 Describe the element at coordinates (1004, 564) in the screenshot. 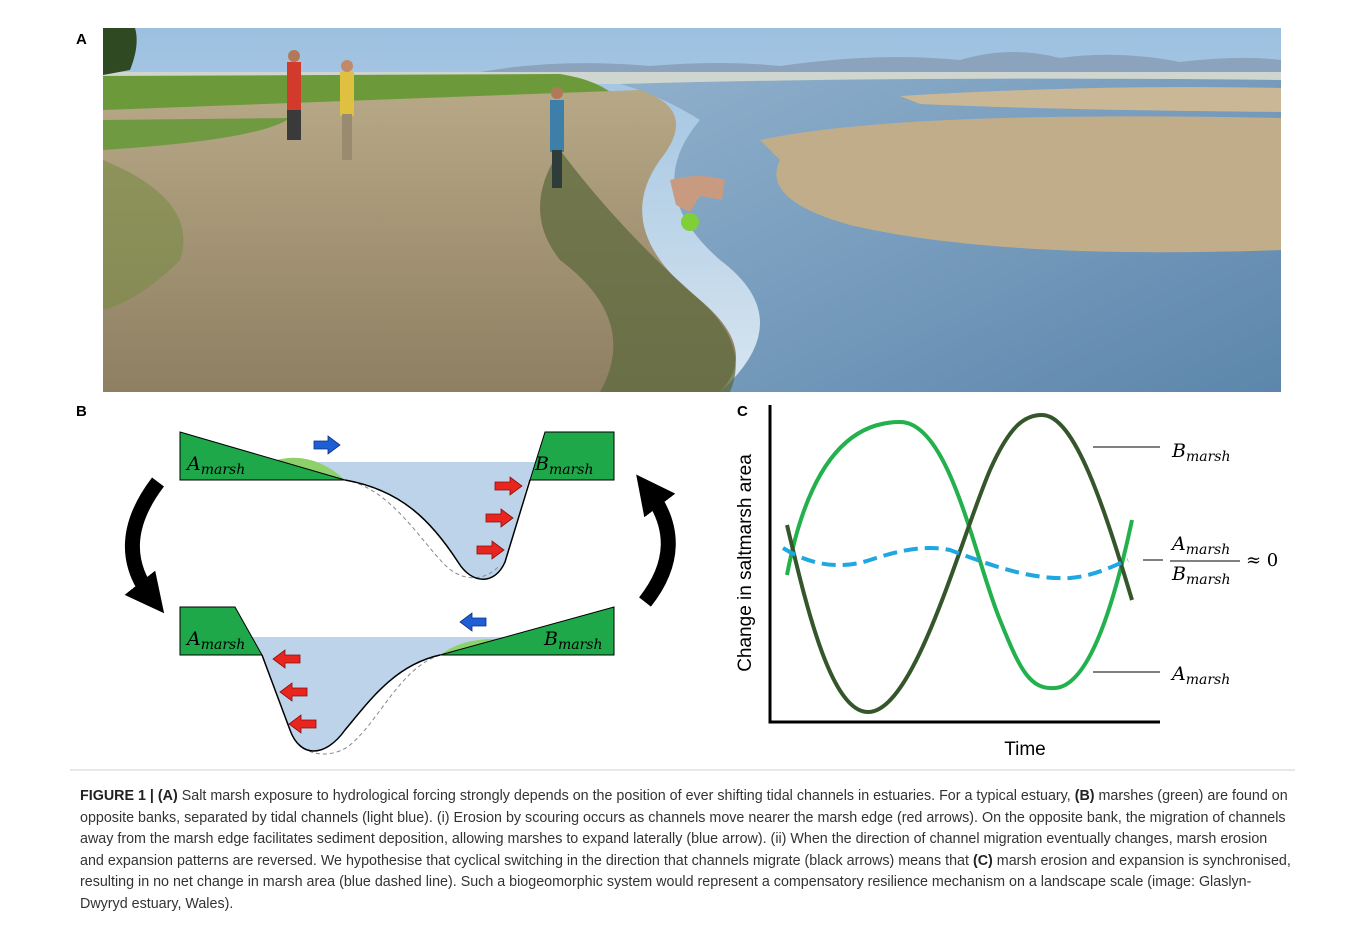

I see `concept-plot` at that location.